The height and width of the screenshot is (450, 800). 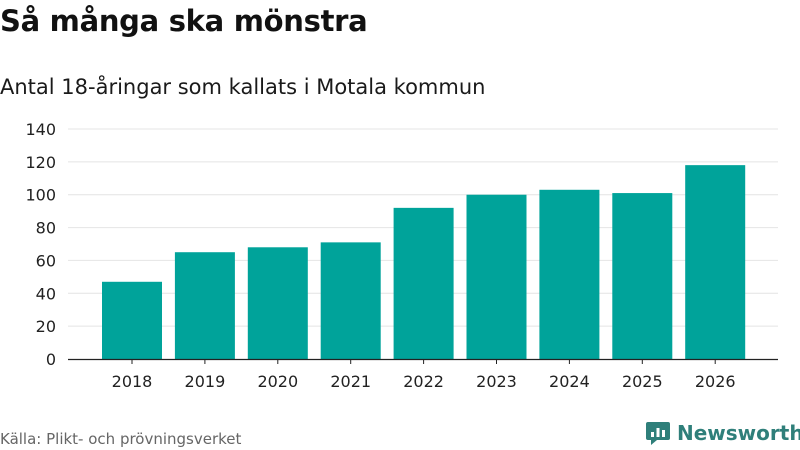 What do you see at coordinates (277, 303) in the screenshot?
I see `bar-2020` at bounding box center [277, 303].